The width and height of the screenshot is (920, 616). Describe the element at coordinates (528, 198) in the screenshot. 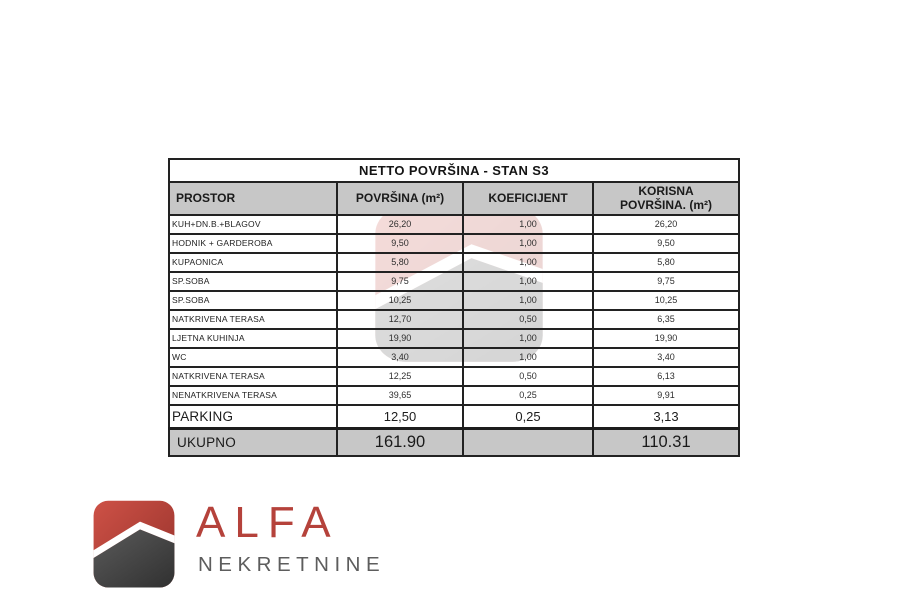

I see `col-header-koeficijent: KOEFICIJENT` at that location.